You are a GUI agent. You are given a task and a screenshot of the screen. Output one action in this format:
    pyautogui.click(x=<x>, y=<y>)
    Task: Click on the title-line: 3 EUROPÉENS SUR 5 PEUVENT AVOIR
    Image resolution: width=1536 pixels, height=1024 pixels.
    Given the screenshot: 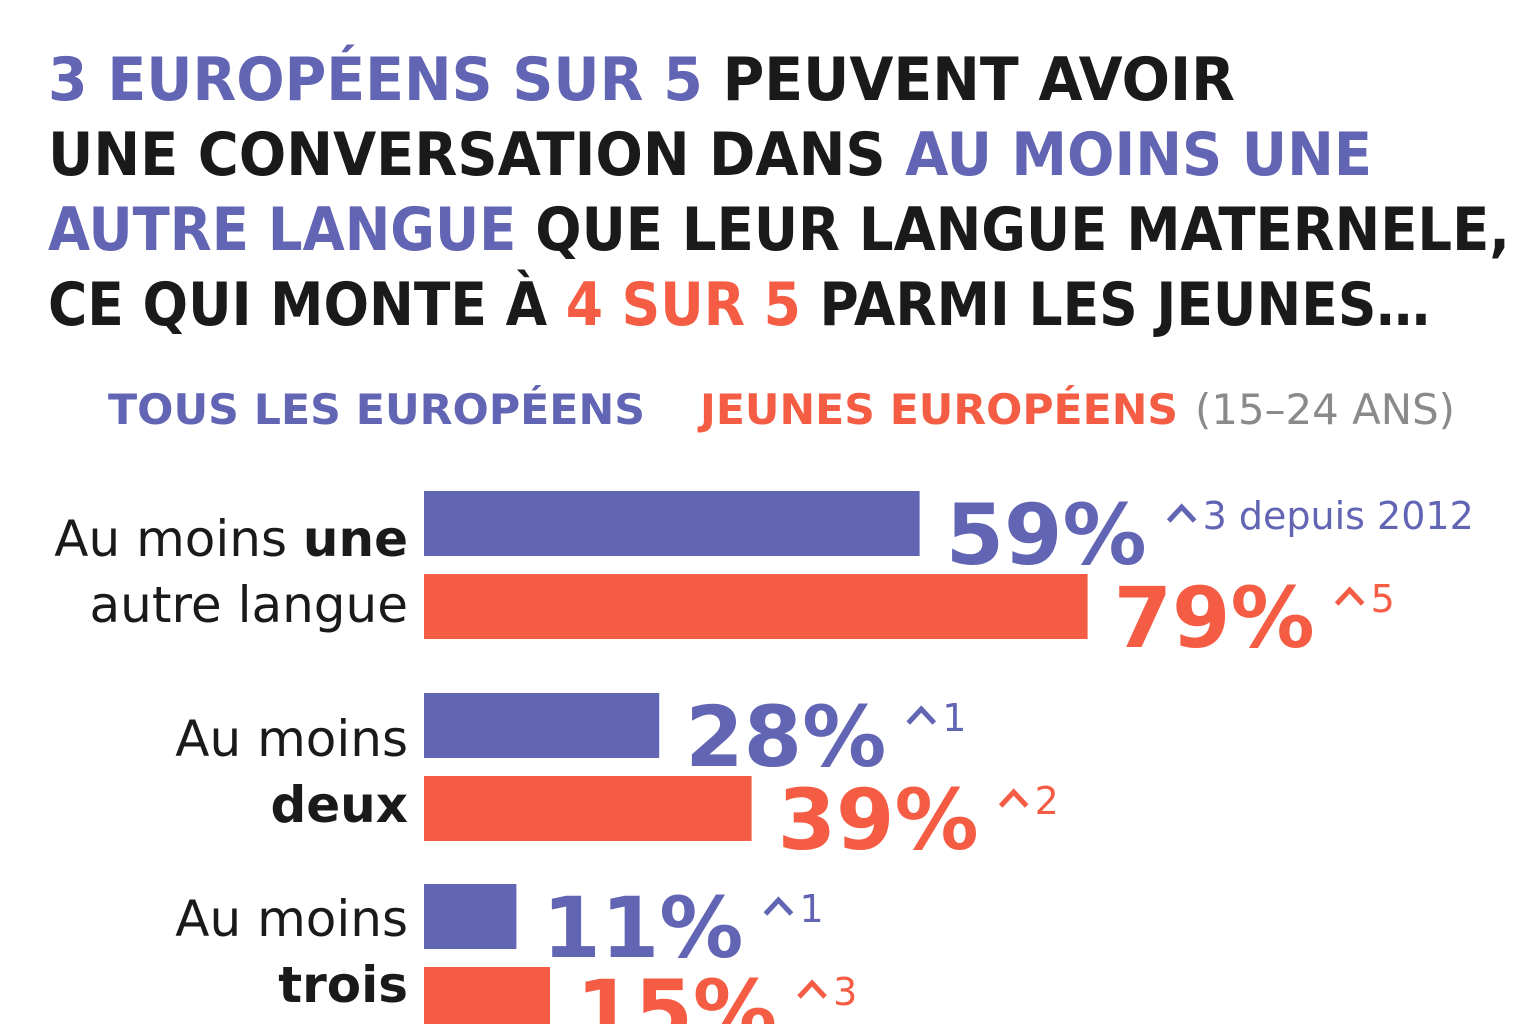 What is the action you would take?
    pyautogui.click(x=641, y=79)
    